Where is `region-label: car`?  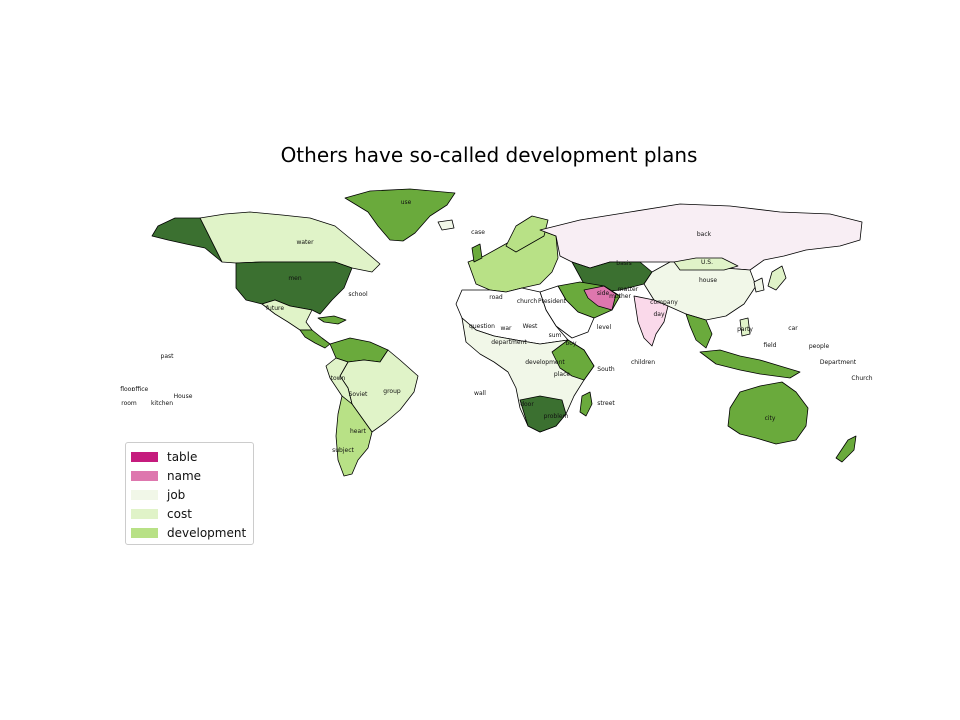 region-label: car is located at coordinates (793, 328).